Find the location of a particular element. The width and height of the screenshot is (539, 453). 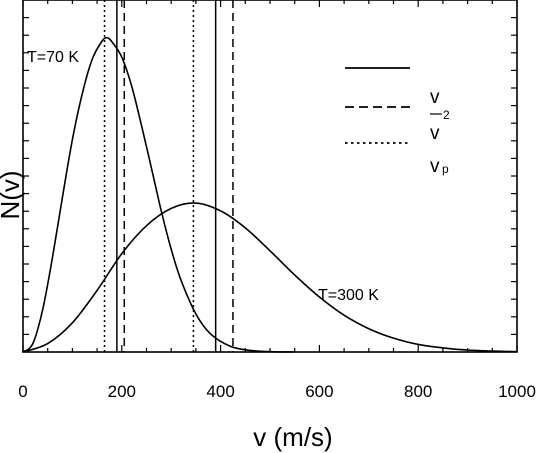

legend-label-v: v is located at coordinates (435, 97).